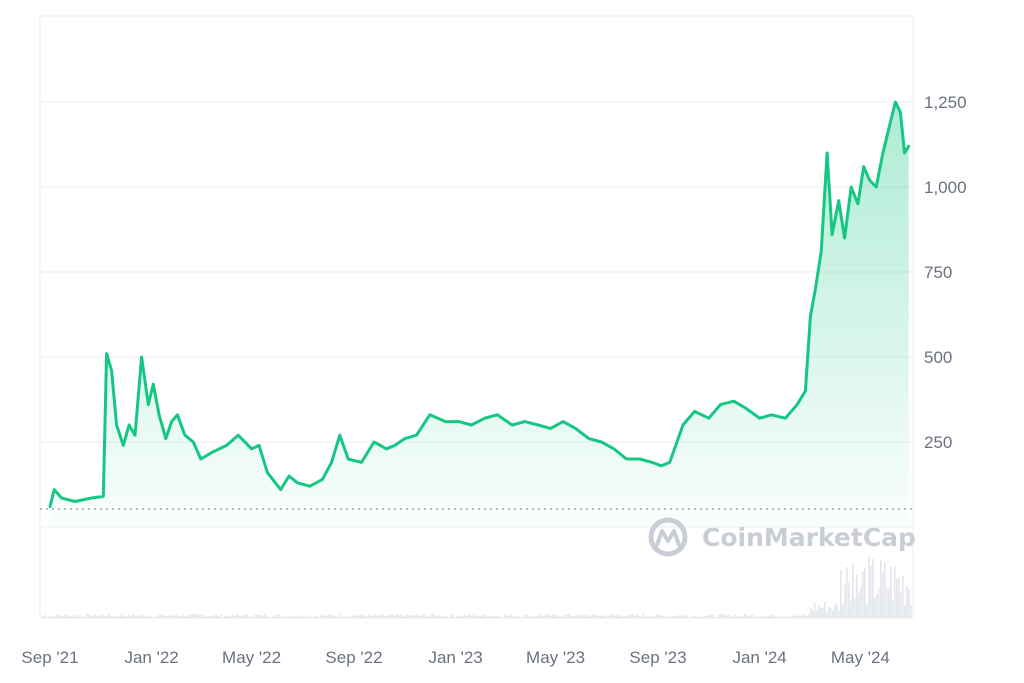 The image size is (1024, 683). I want to click on y-tick-label: 1,000, so click(945, 187).